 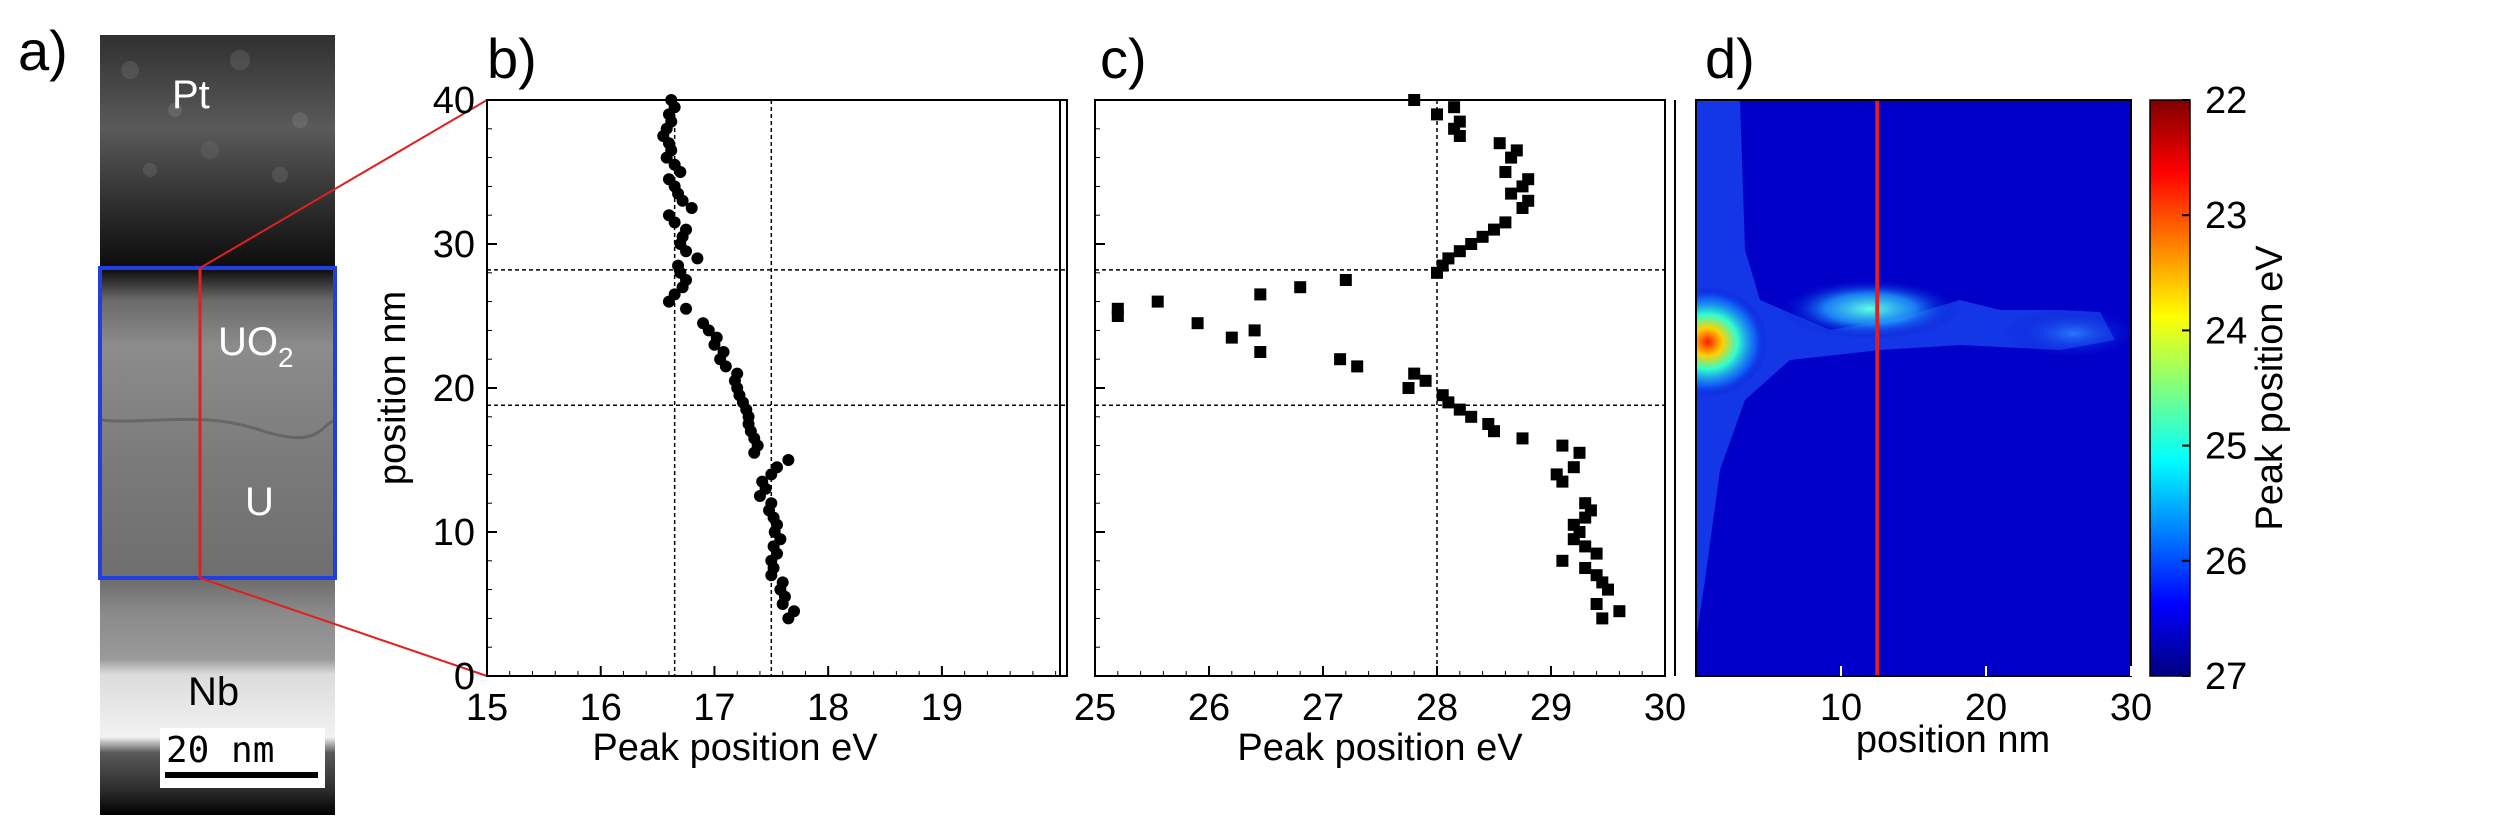 I want to click on y-tick-label: 30, so click(x=454, y=245).